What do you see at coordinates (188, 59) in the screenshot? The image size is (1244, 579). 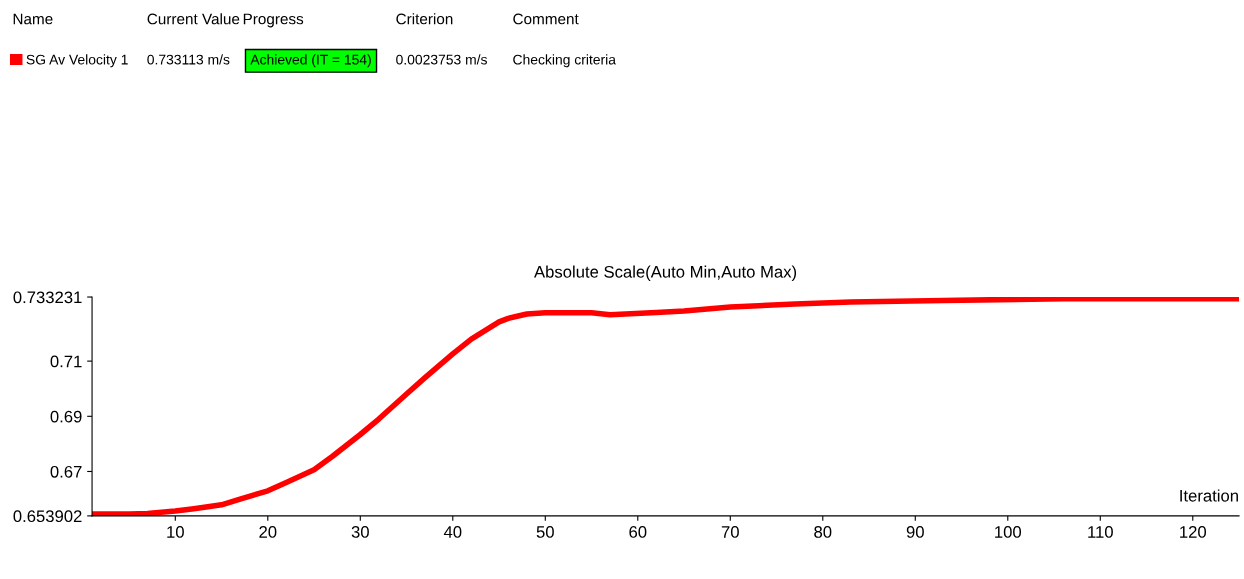 I see `text: 0.733113 m/s` at bounding box center [188, 59].